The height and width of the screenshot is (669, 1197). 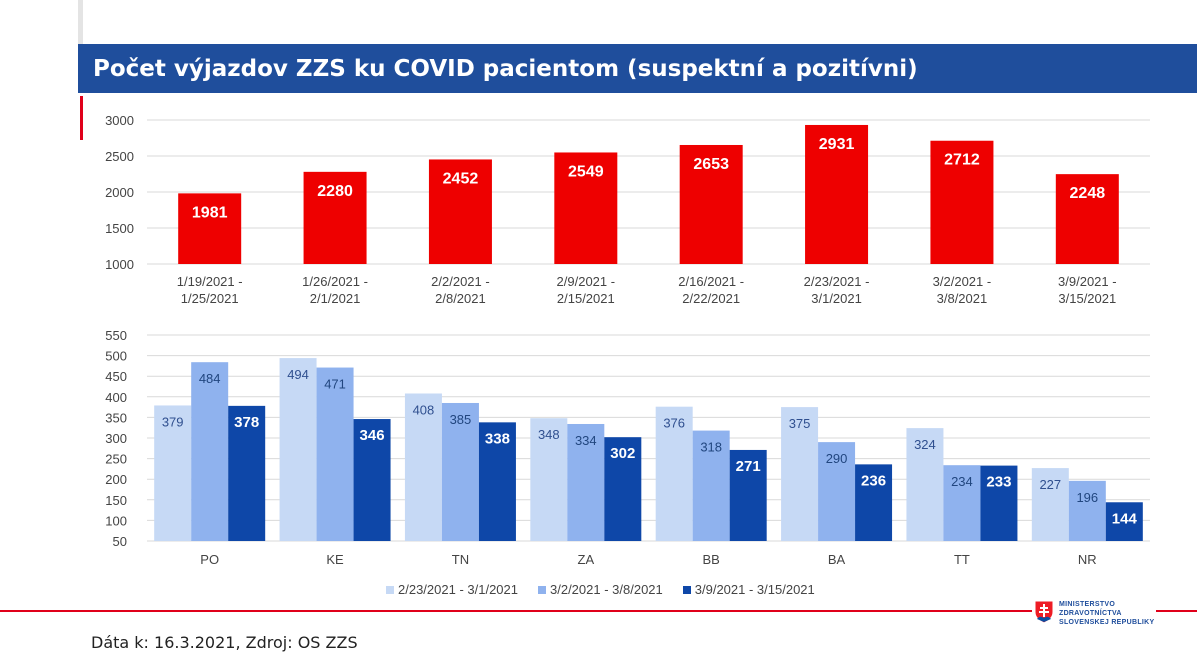 What do you see at coordinates (246, 422) in the screenshot?
I see `data-label: 378` at bounding box center [246, 422].